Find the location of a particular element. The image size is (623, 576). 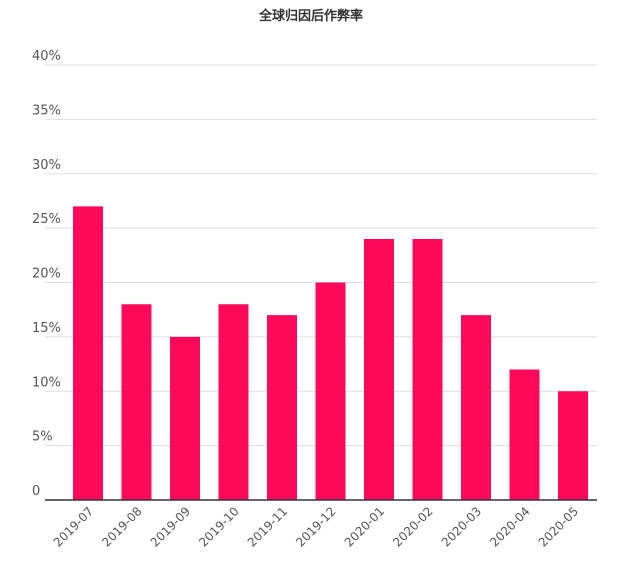

y-tick-label: 30% is located at coordinates (46, 165).